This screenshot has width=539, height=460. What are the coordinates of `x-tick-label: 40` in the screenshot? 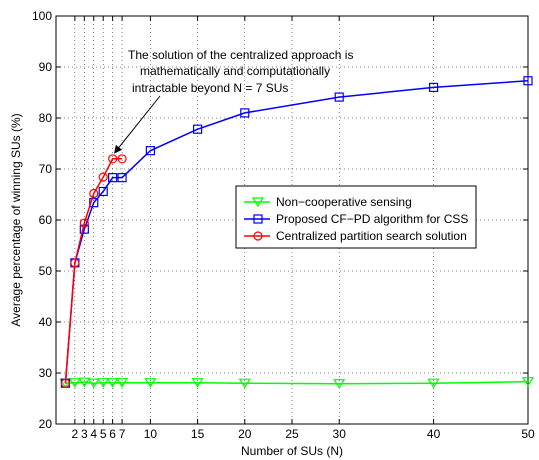 It's located at (434, 434).